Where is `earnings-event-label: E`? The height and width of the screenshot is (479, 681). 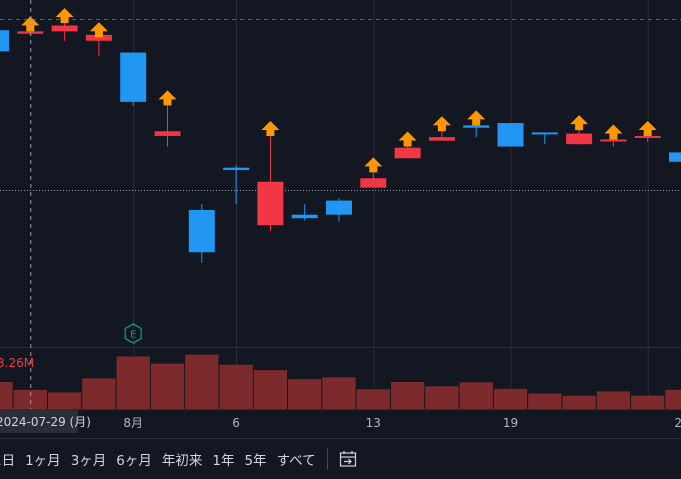
earnings-event-label: E is located at coordinates (133, 335).